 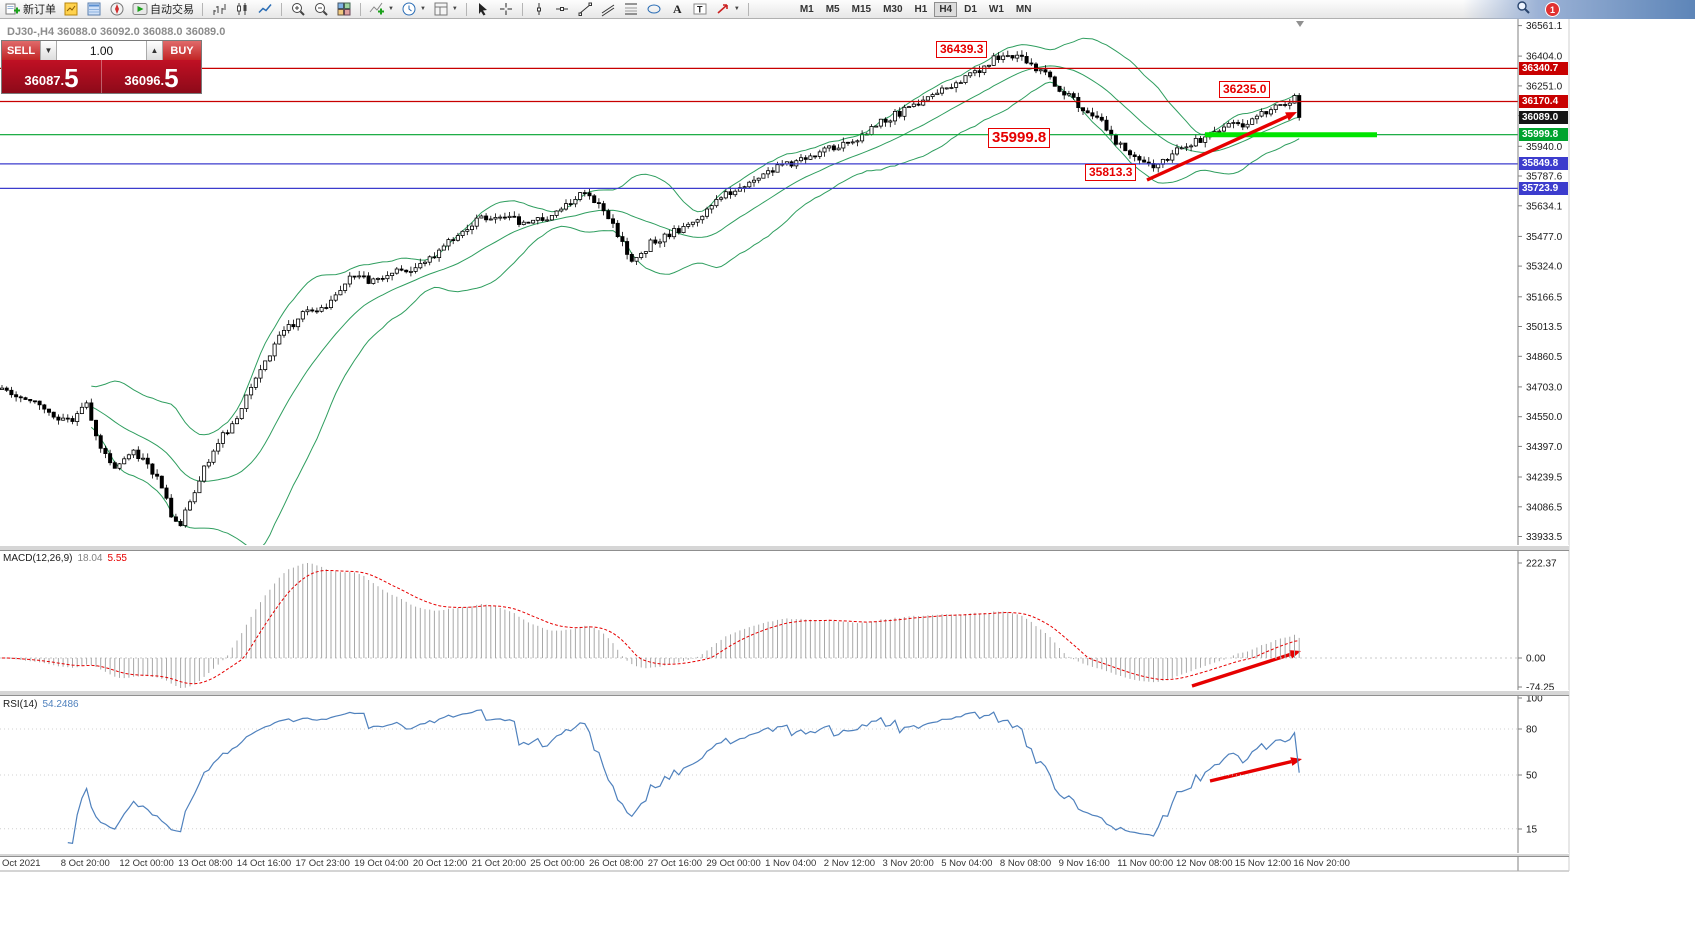 What do you see at coordinates (1204, 863) in the screenshot?
I see `svg-text: 12 Nov 08:00` at bounding box center [1204, 863].